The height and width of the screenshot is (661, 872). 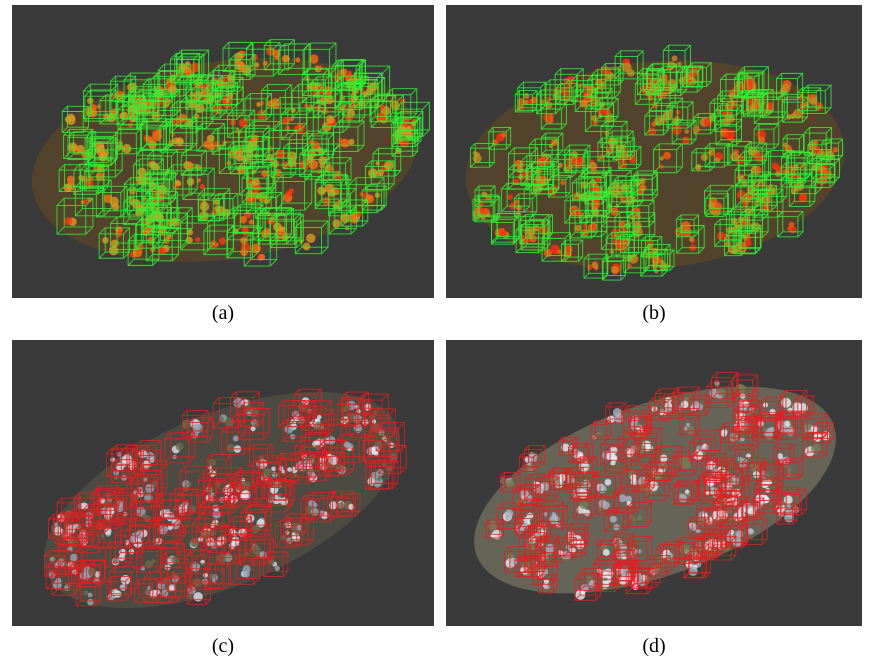 What do you see at coordinates (653, 313) in the screenshot?
I see `caption: (b)` at bounding box center [653, 313].